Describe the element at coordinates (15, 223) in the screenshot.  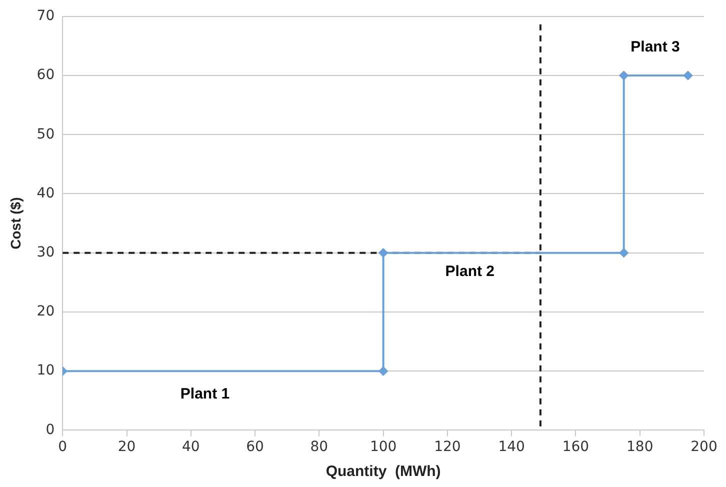
I see `y-axis-title: Cost ($)` at that location.